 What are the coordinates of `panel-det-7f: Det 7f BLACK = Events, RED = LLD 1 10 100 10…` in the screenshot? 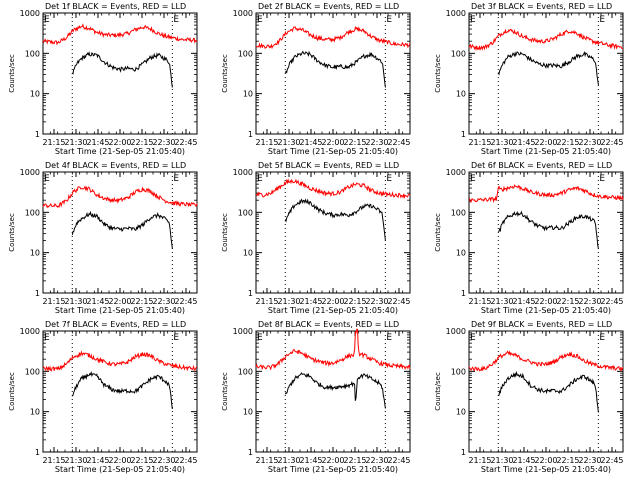 It's located at (103, 397).